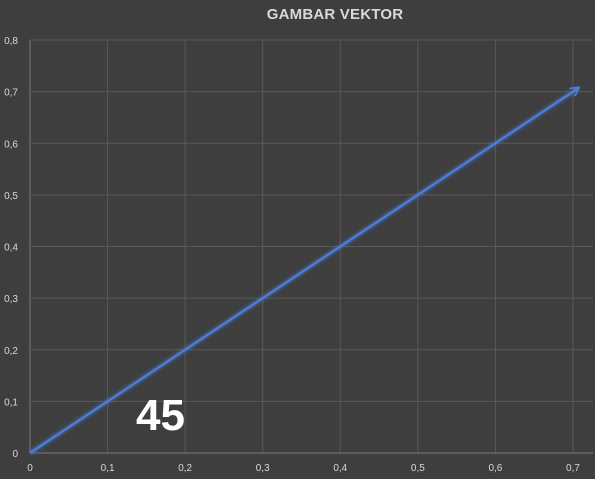  Describe the element at coordinates (11, 402) in the screenshot. I see `y-tick-label: 0,1` at that location.